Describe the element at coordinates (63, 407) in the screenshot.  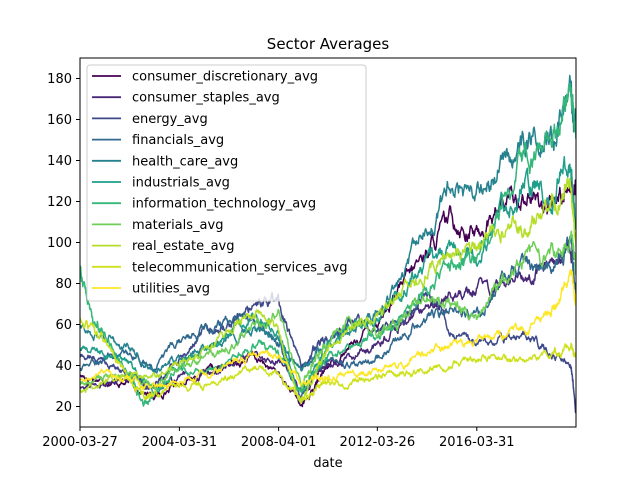
I see `y-tick-label: 20` at that location.